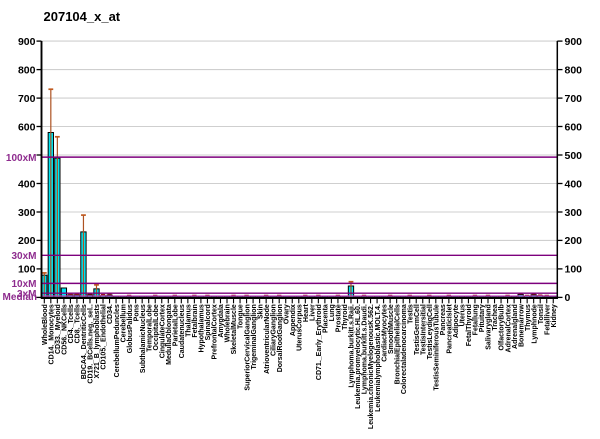  Describe the element at coordinates (104, 336) in the screenshot. I see `svg-text: CD105._Endothelial` at that location.